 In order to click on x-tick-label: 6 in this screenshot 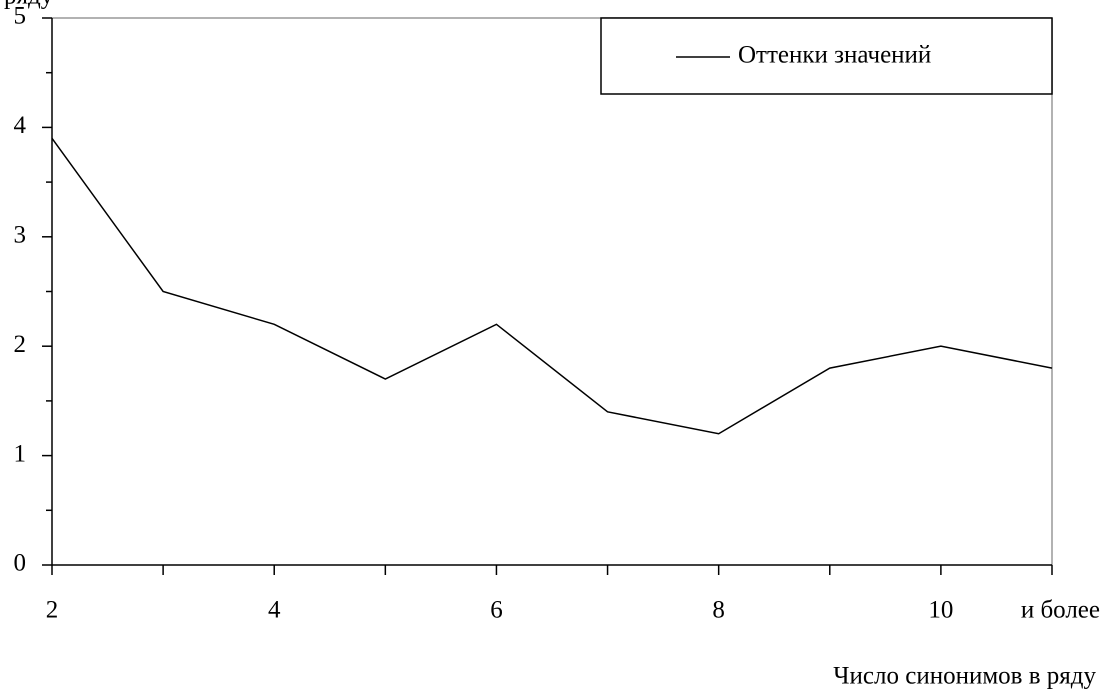, I will do `click(496, 610)`.